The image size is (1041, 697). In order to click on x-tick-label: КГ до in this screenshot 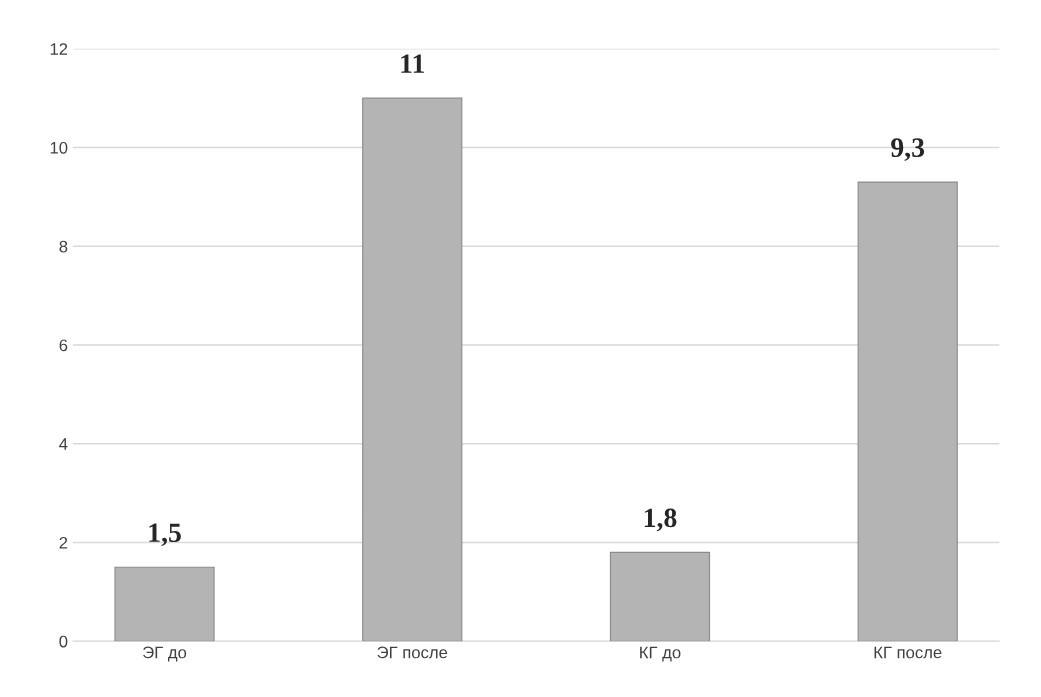, I will do `click(660, 654)`.